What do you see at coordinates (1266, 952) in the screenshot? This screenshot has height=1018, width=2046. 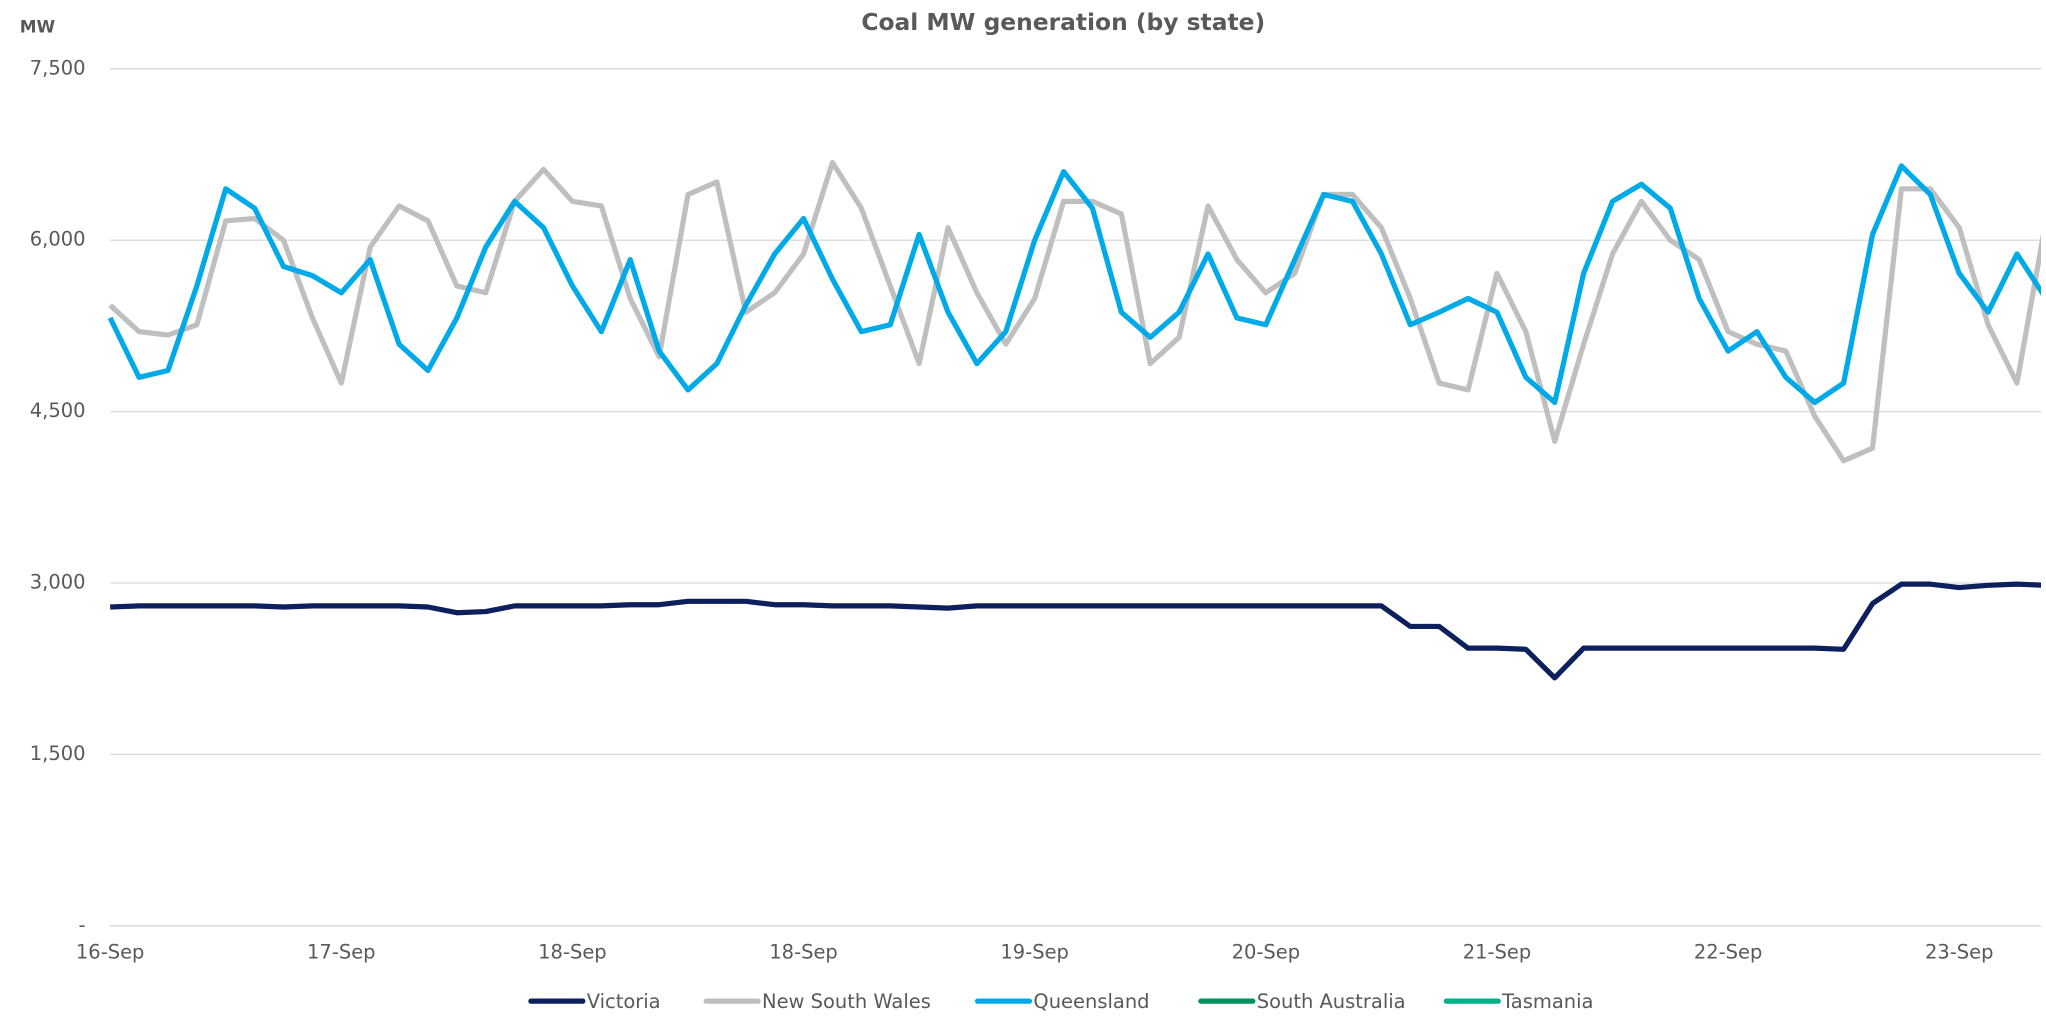 I see `x-tick-label: 20-Sep` at bounding box center [1266, 952].